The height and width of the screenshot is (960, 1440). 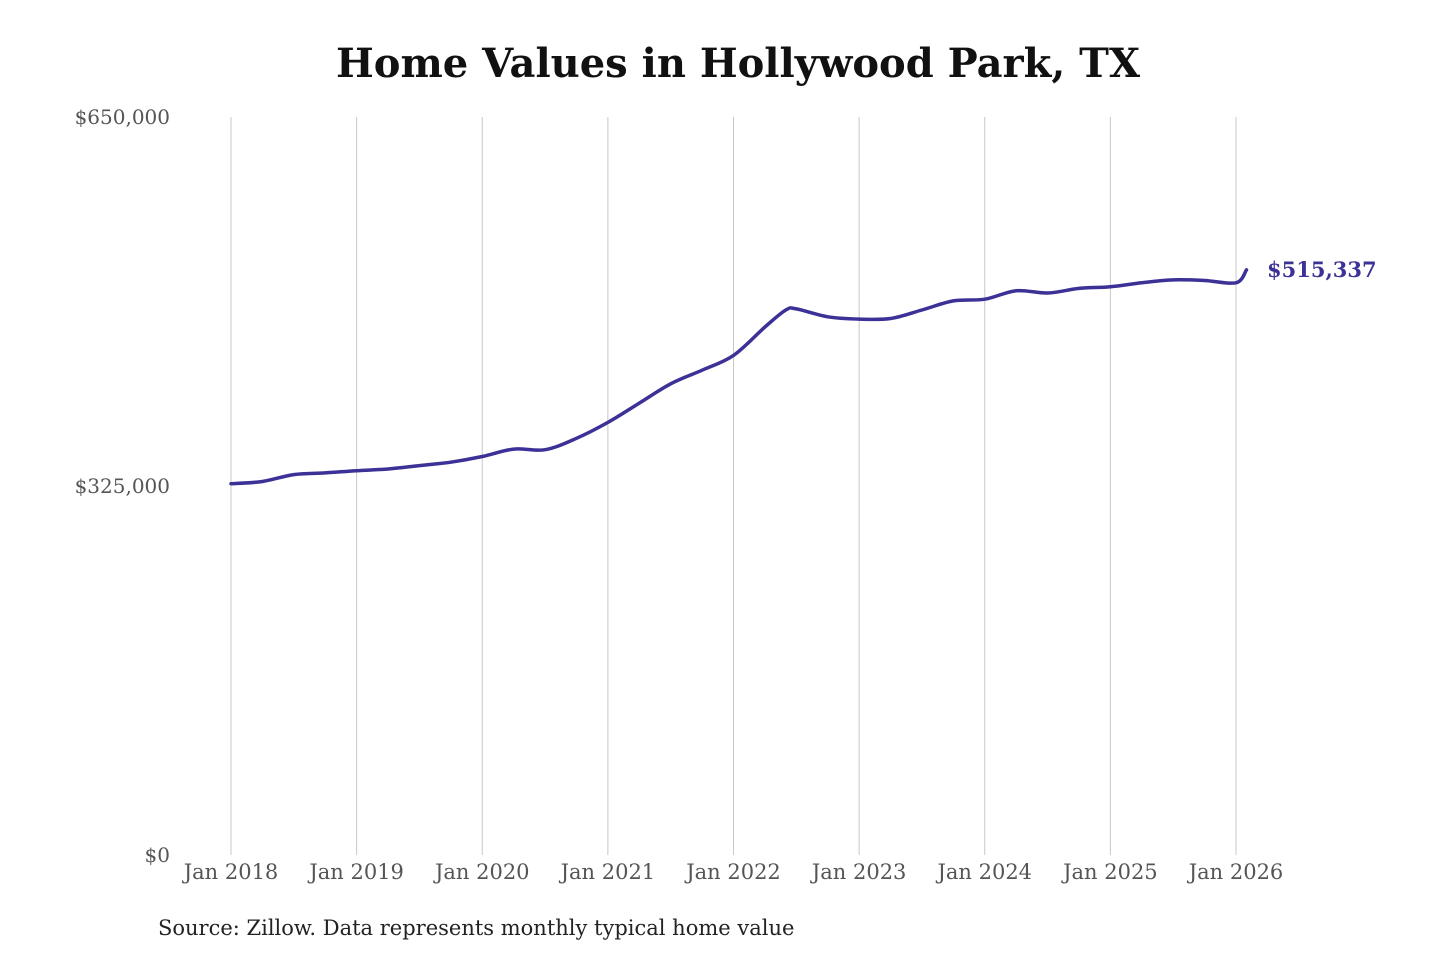 What do you see at coordinates (607, 872) in the screenshot?
I see `x-tick-label: Jan 2021` at bounding box center [607, 872].